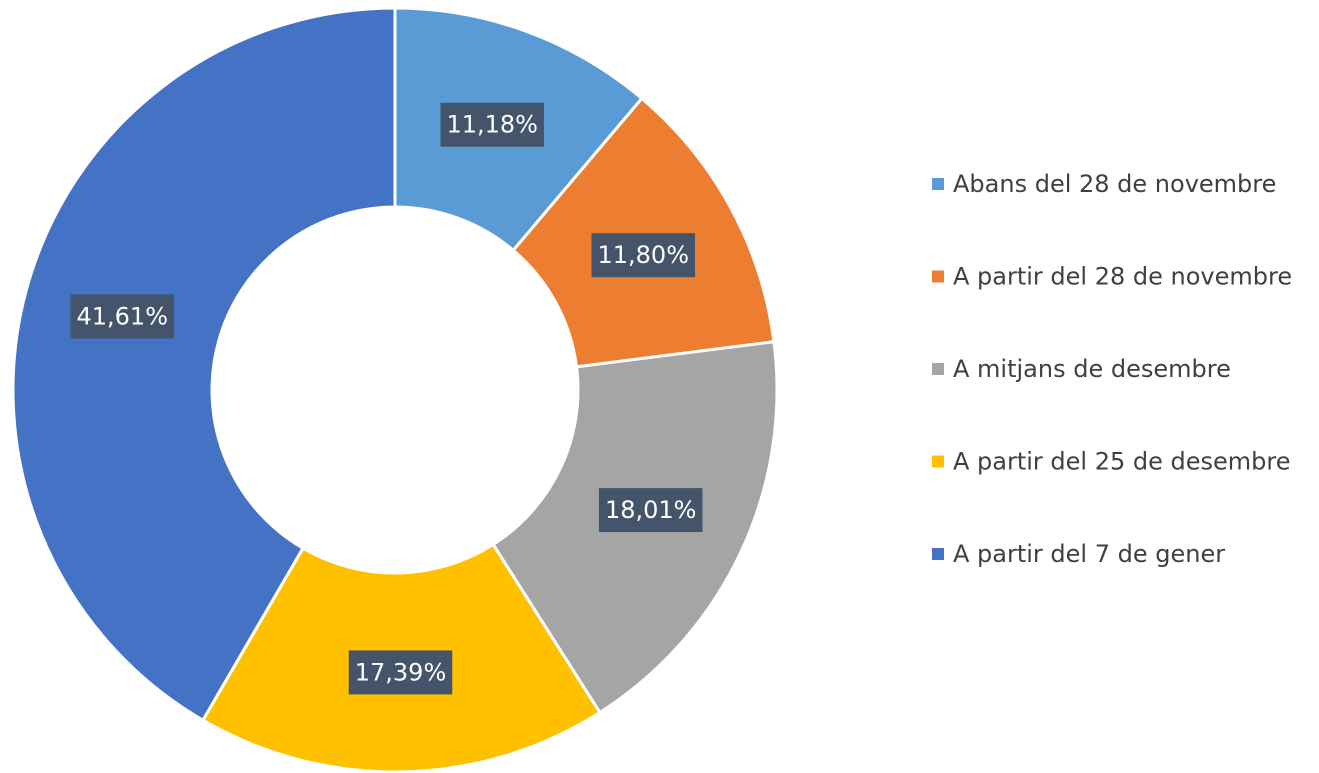  I want to click on donut-slice, so click(643, 232).